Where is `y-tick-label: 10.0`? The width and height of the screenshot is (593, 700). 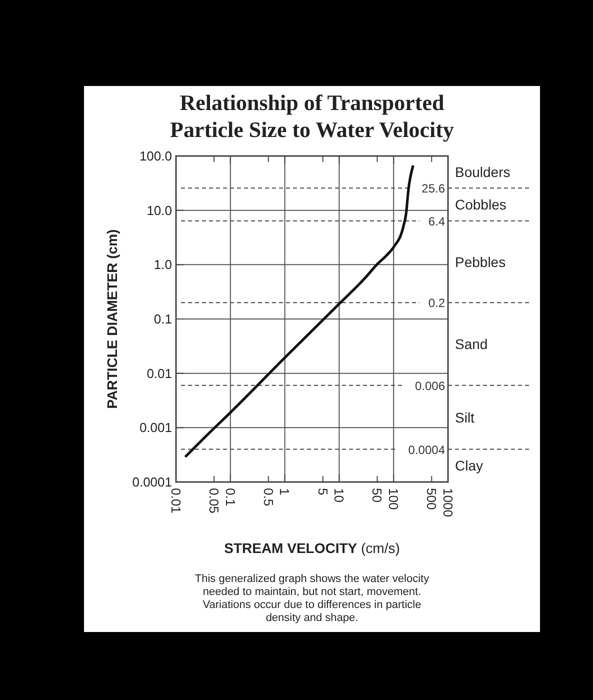
y-tick-label: 10.0 is located at coordinates (159, 210).